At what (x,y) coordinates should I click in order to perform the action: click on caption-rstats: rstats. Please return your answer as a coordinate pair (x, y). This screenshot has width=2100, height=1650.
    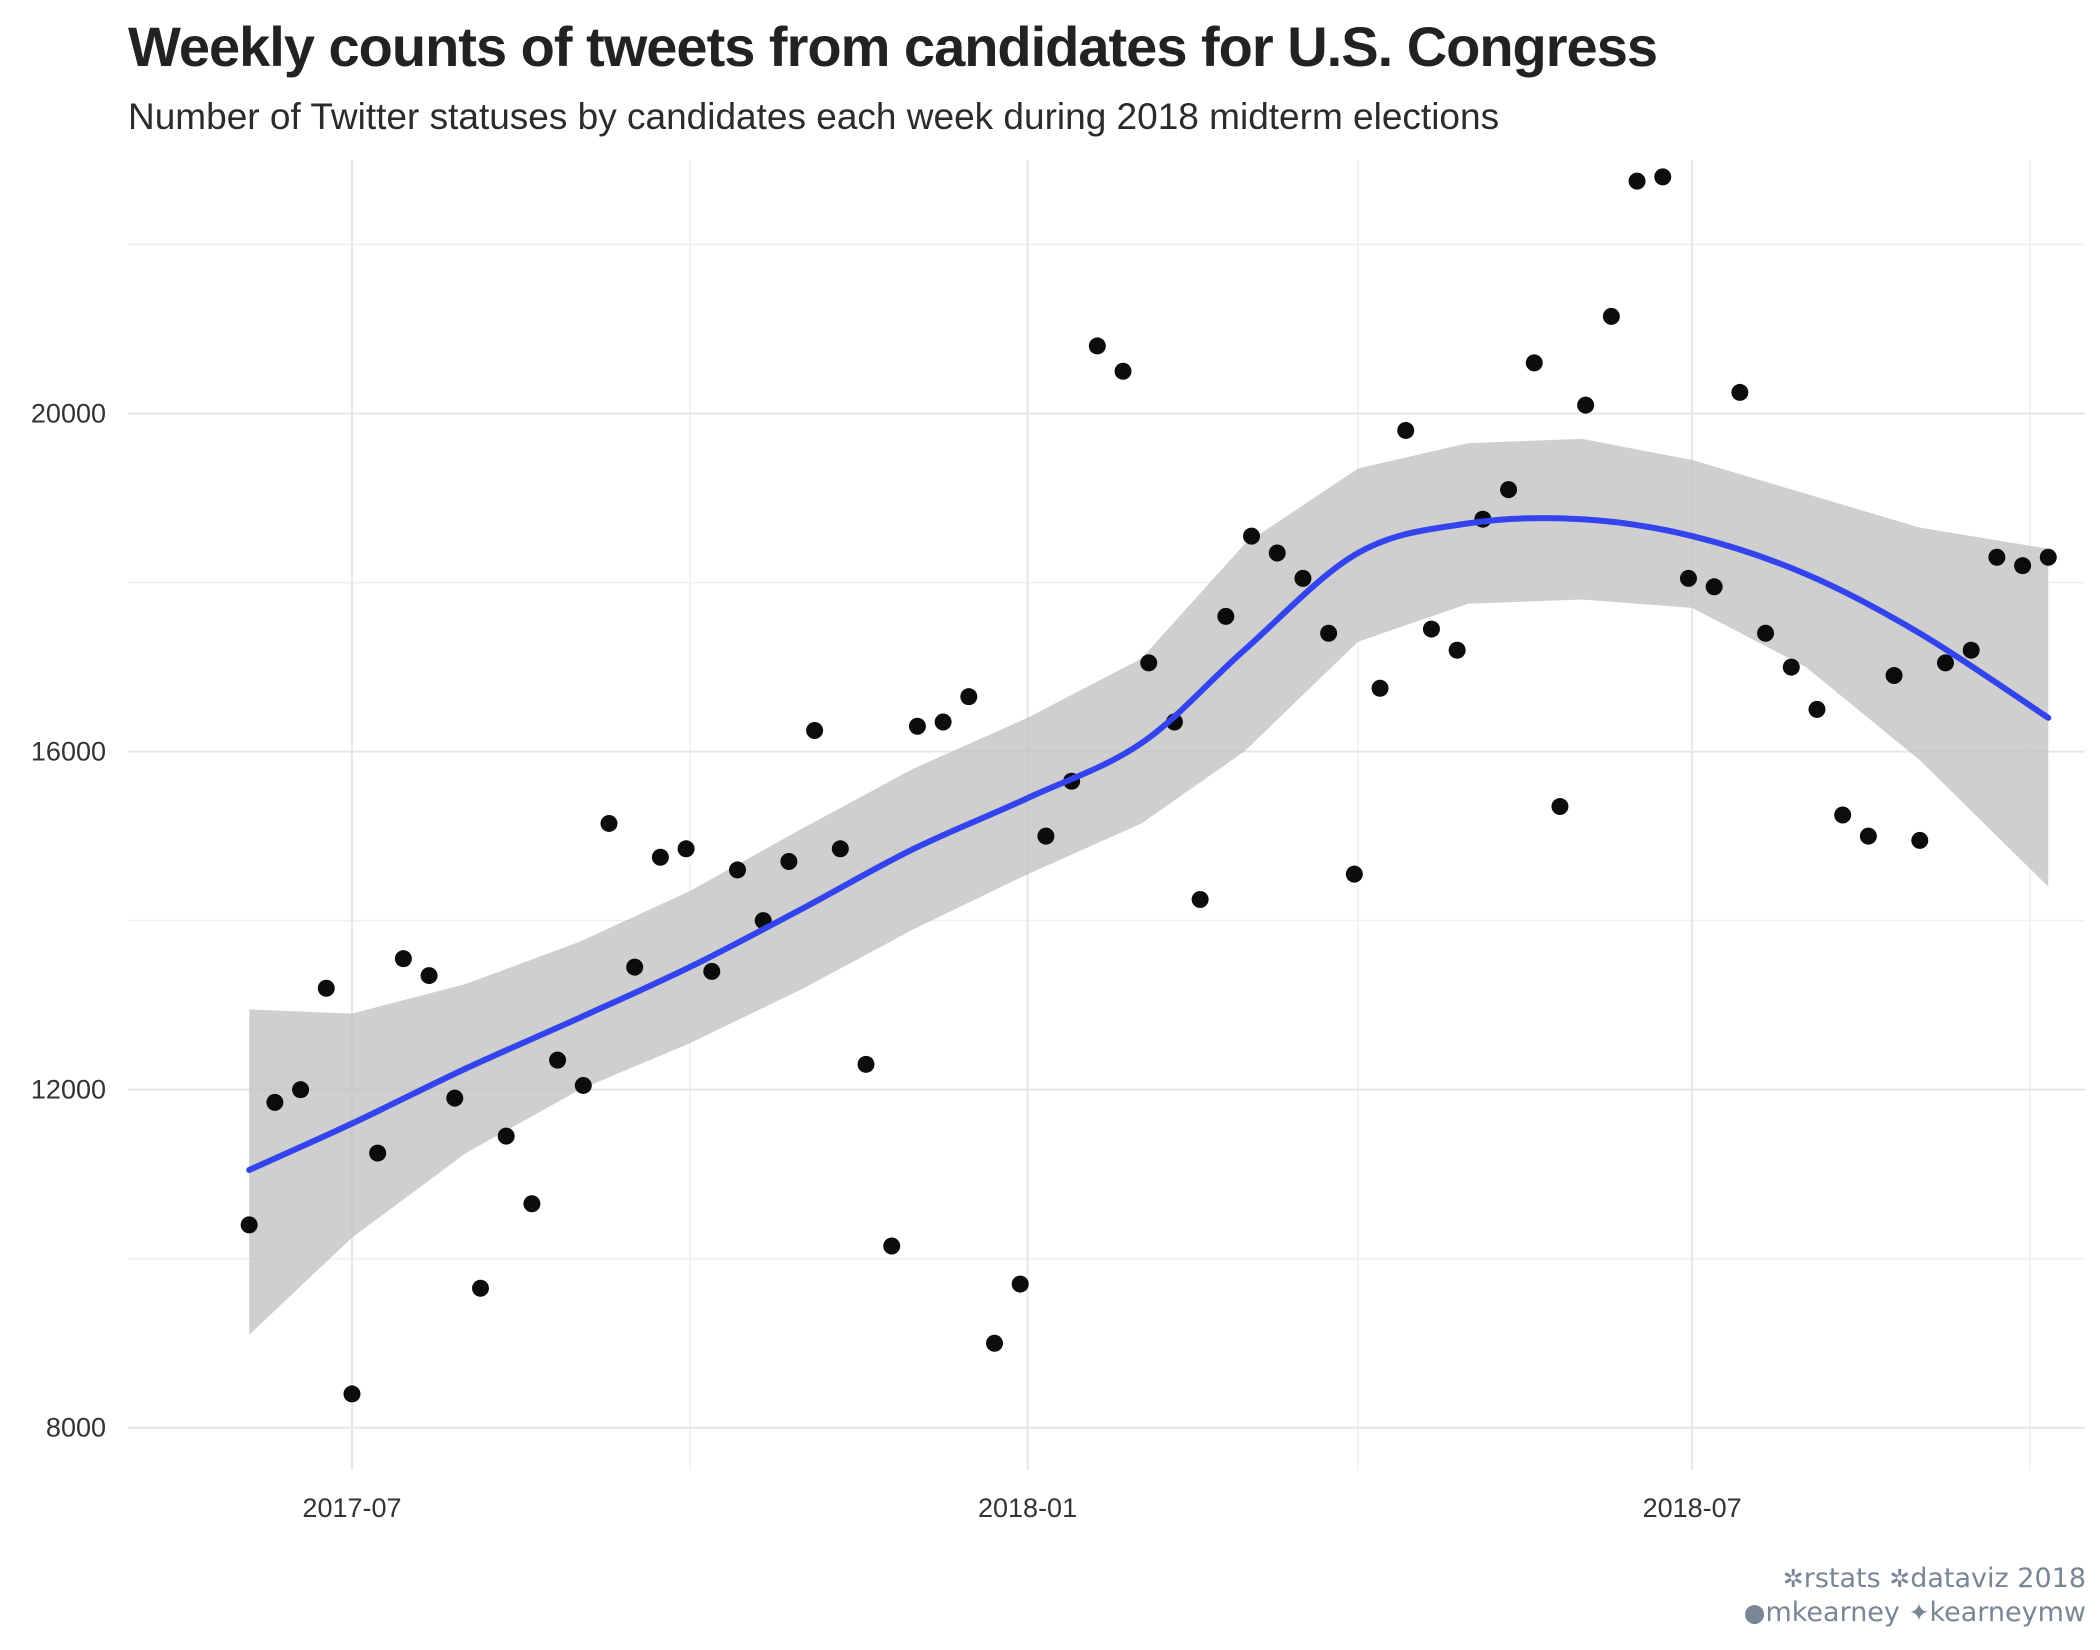
    Looking at the image, I should click on (1842, 1578).